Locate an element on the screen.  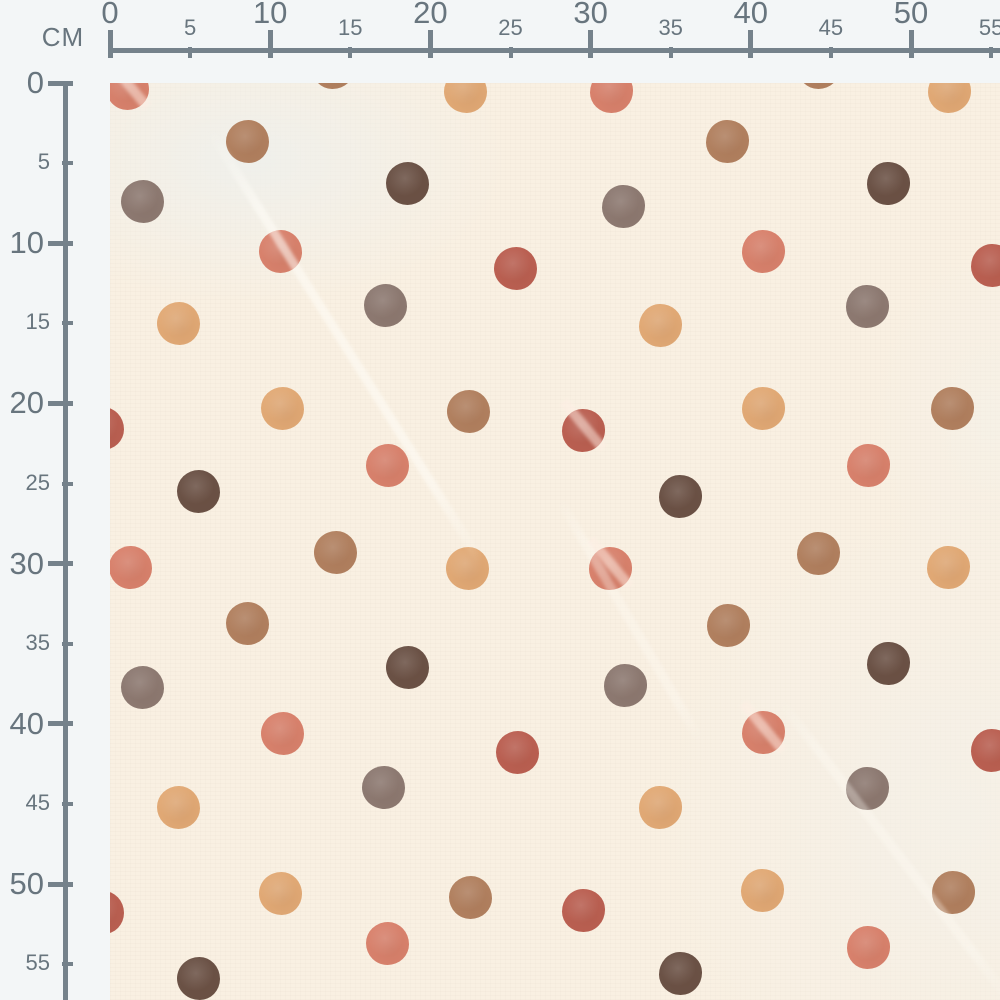
left-ruler-minor-label: 25 is located at coordinates (37, 482).